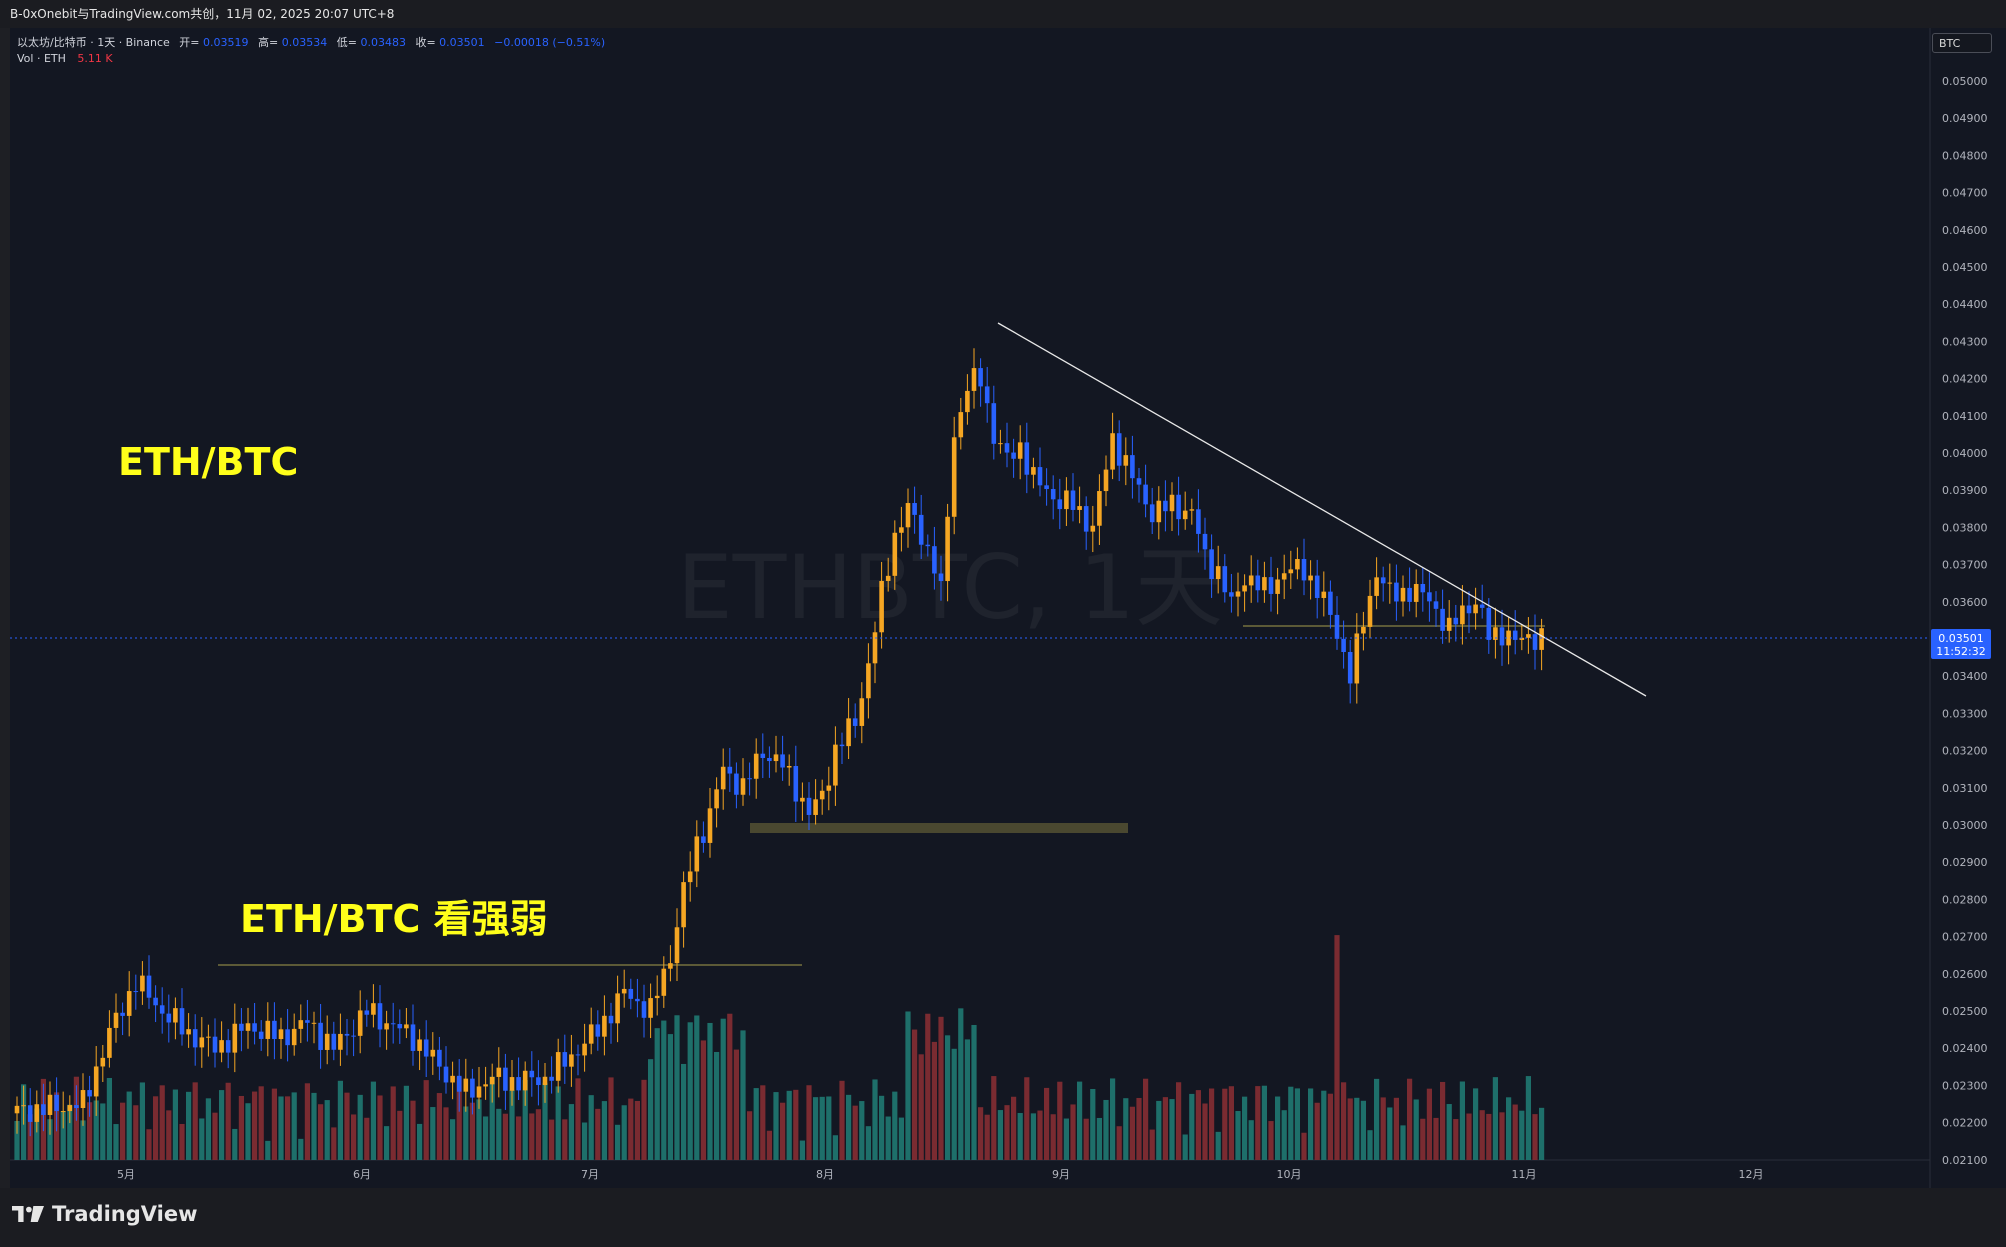 Image resolution: width=2006 pixels, height=1247 pixels. I want to click on y-tick-label: 0.02600, so click(1965, 974).